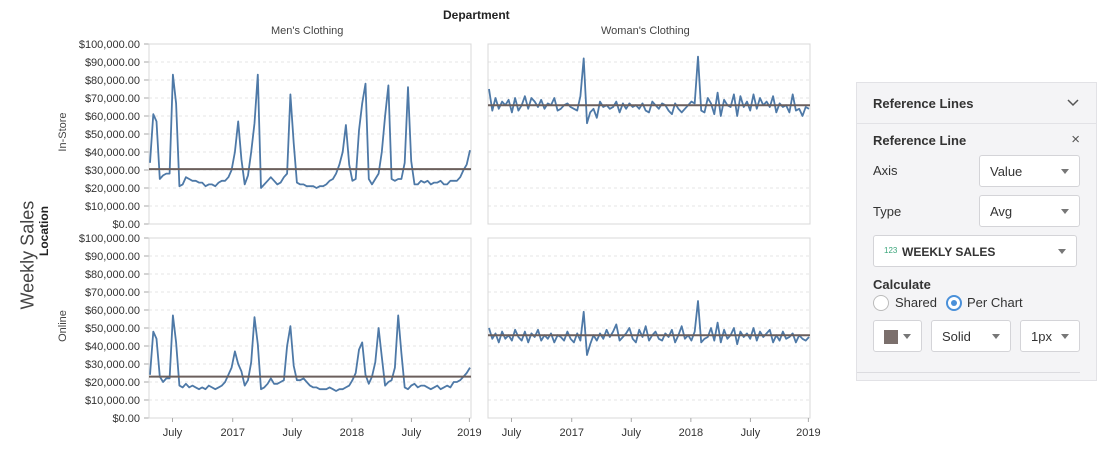  Describe the element at coordinates (902, 284) in the screenshot. I see `calculate-label: Calculate` at that location.